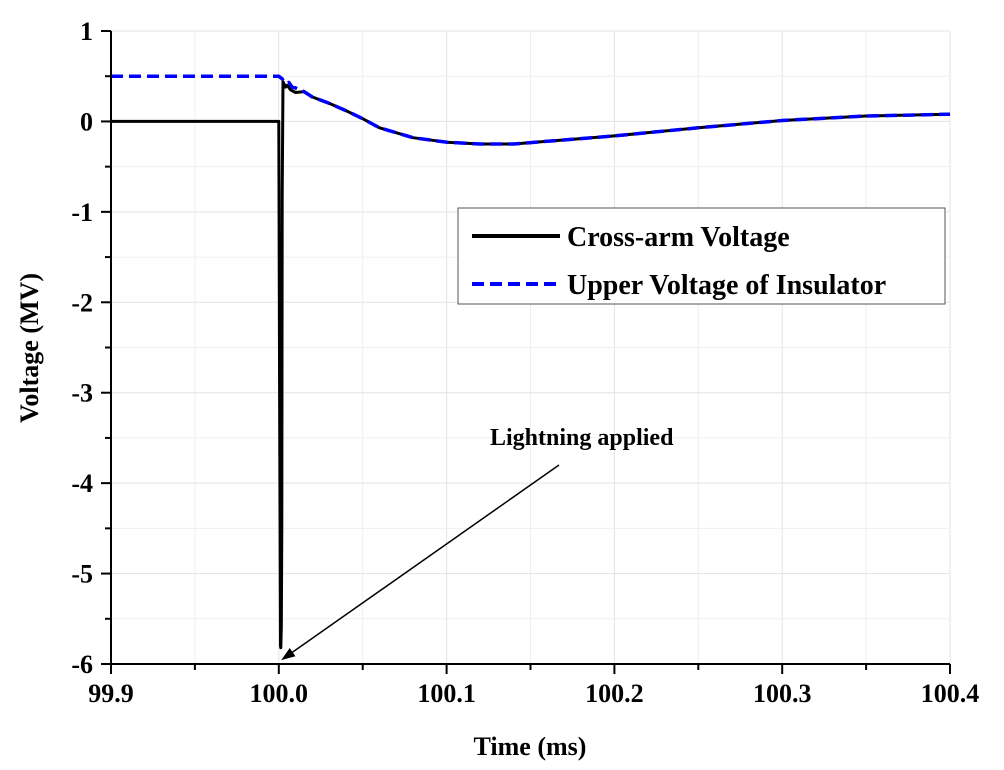 Image resolution: width=1004 pixels, height=770 pixels. What do you see at coordinates (29, 348) in the screenshot?
I see `y-axis-title: Voltage (MV)` at bounding box center [29, 348].